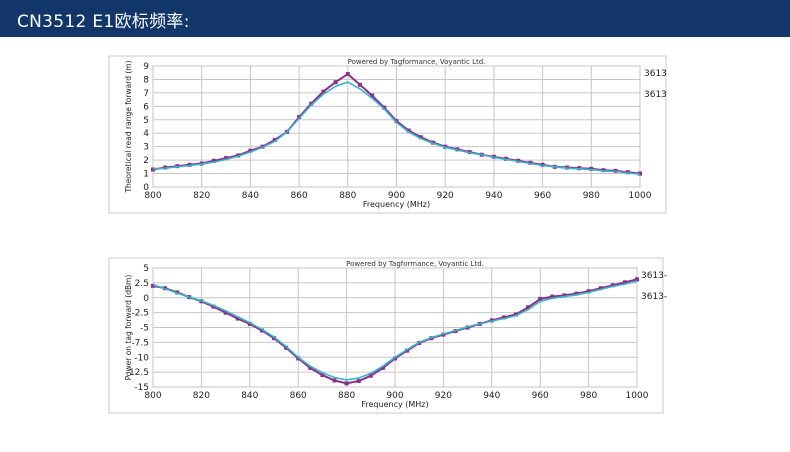 The width and height of the screenshot is (790, 452). I want to click on y-tick-label: -10, so click(141, 358).